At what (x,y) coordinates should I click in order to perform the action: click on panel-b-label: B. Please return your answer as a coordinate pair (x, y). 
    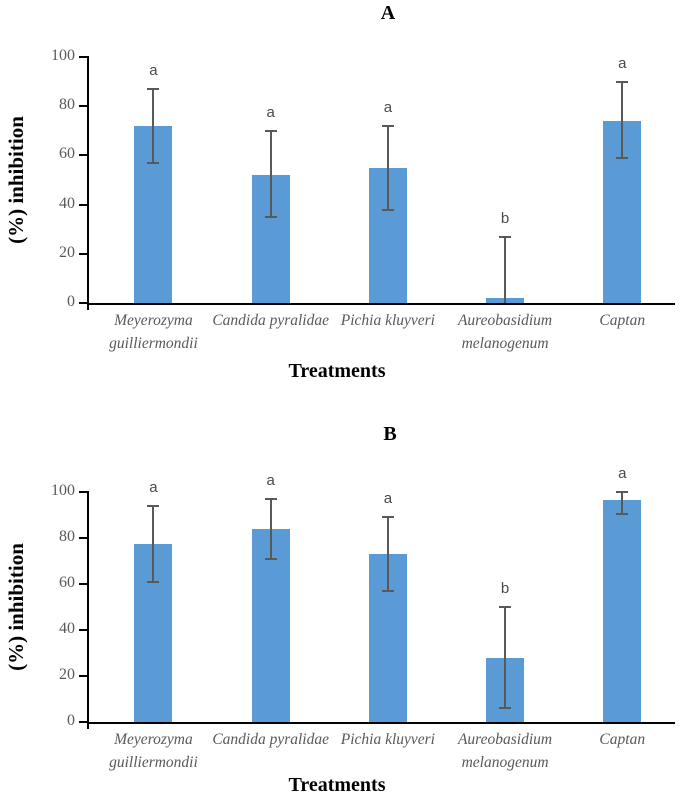
    Looking at the image, I should click on (390, 434).